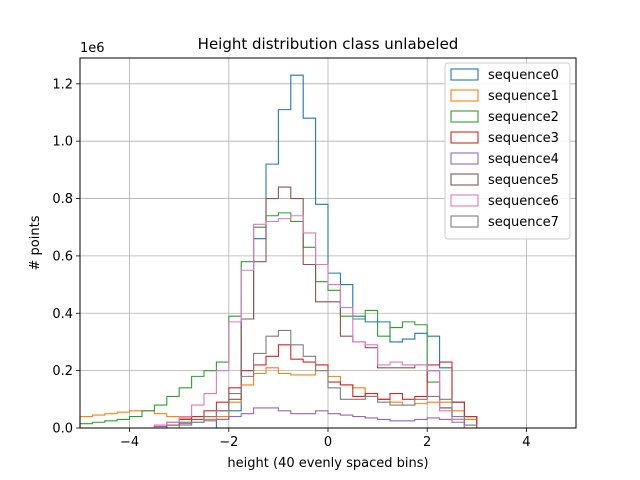  What do you see at coordinates (523, 201) in the screenshot?
I see `legend-label: sequence6` at bounding box center [523, 201].